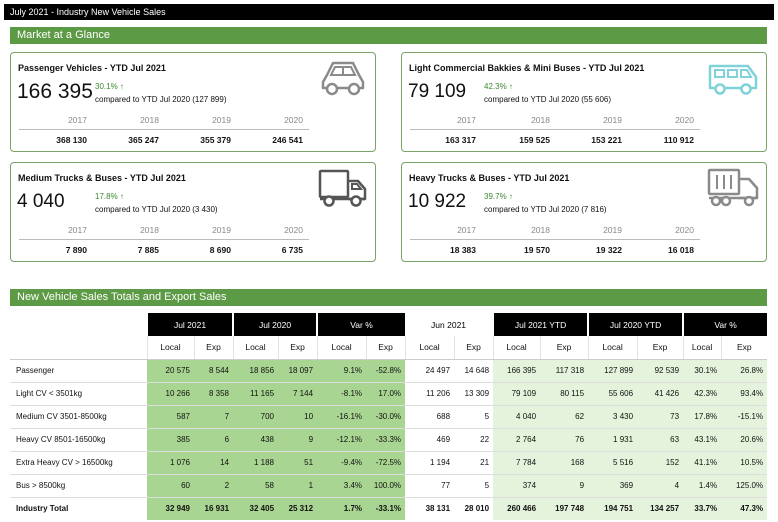 This screenshot has height=522, width=778. What do you see at coordinates (733, 187) in the screenshot?
I see `heavy-truck-icon` at bounding box center [733, 187].